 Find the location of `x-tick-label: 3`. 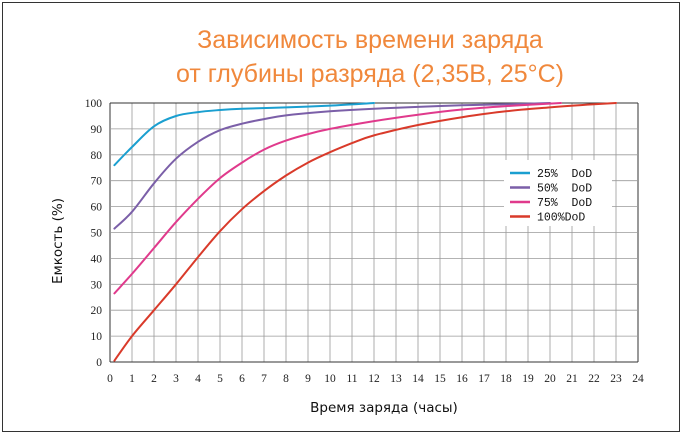

x-tick-label: 3 is located at coordinates (176, 379).